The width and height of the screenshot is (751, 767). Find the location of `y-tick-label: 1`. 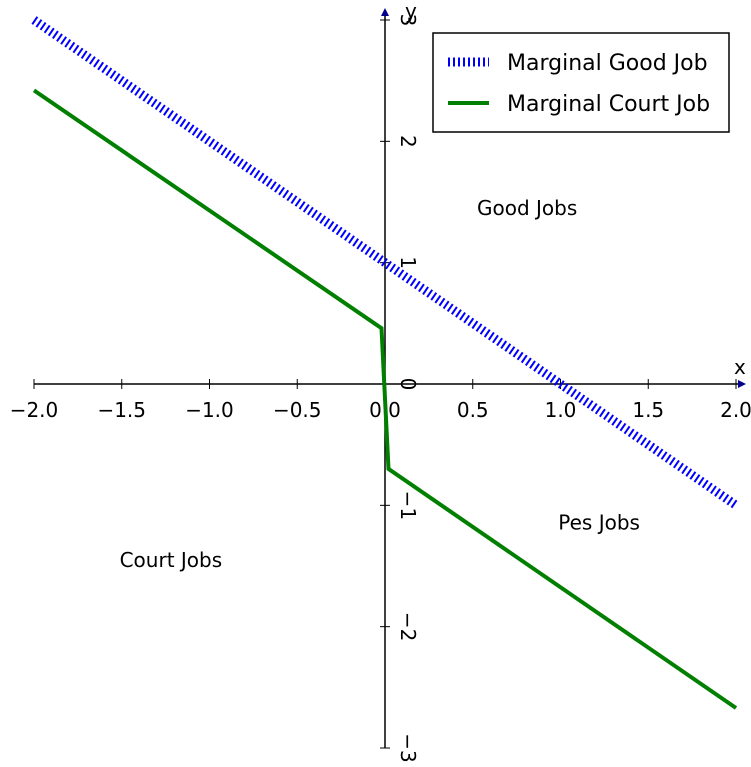

y-tick-label: 1 is located at coordinates (408, 262).